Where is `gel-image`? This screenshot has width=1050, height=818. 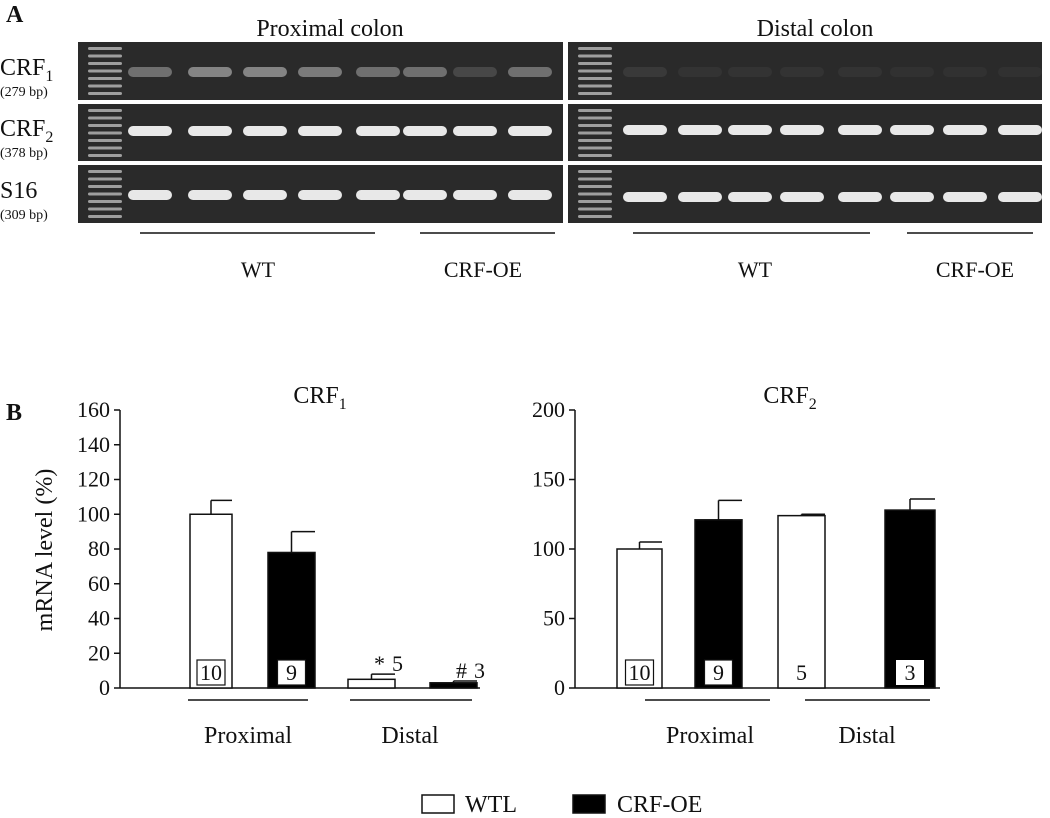 gel-image is located at coordinates (805, 71).